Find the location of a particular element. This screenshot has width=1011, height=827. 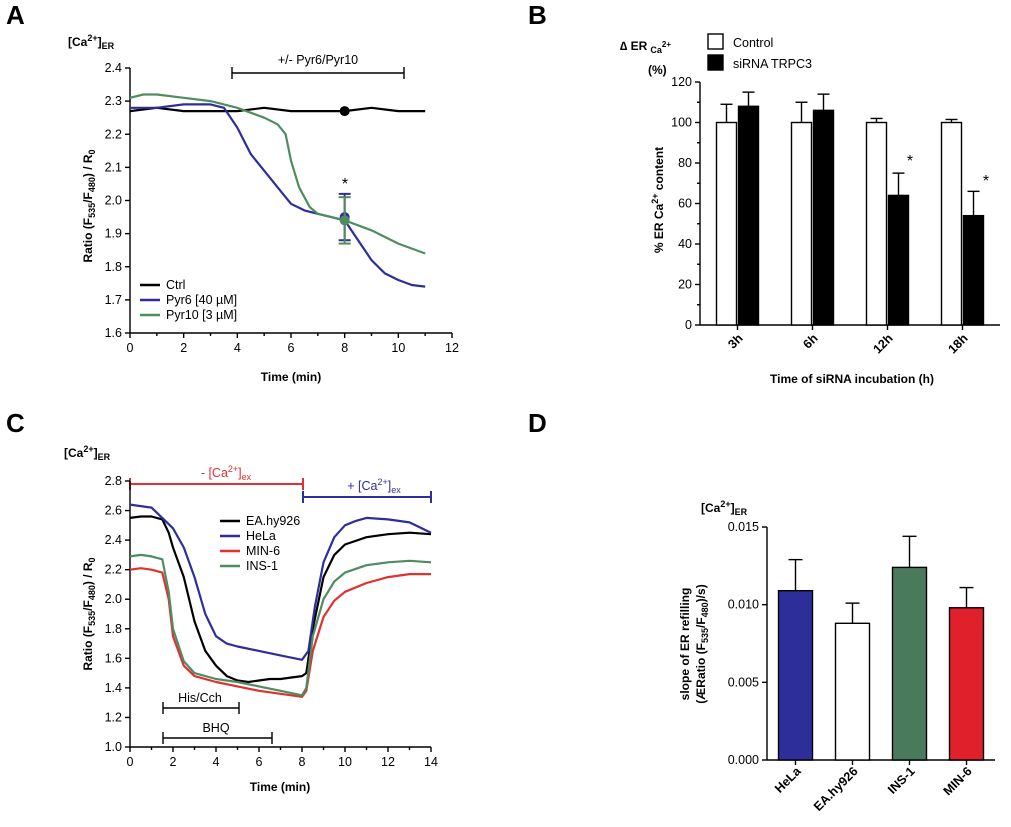

y-tick-label: 1.9 is located at coordinates (113, 234).